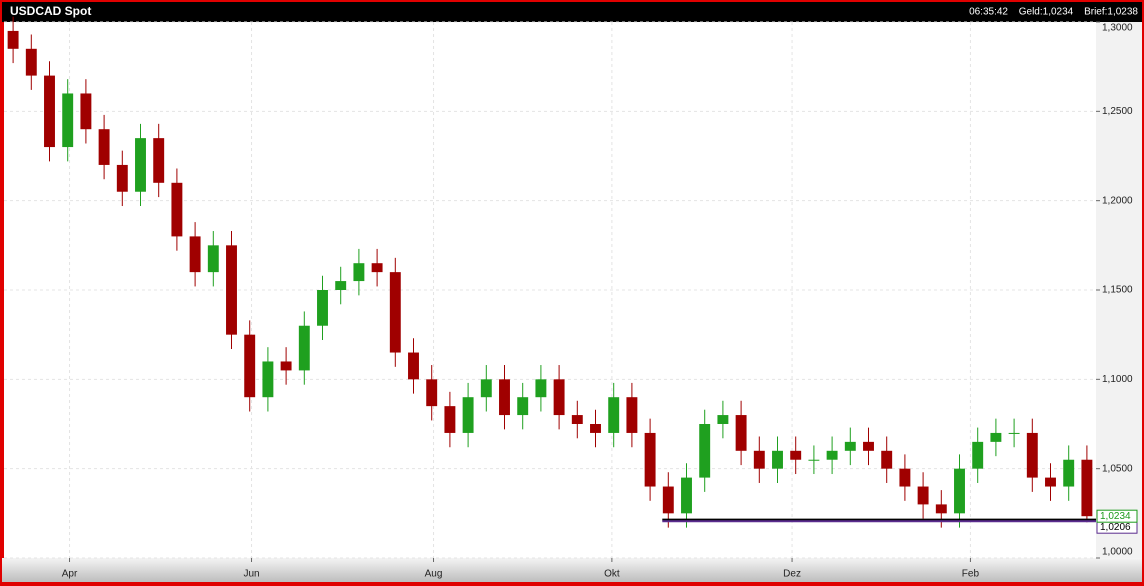 This screenshot has height=586, width=1144. I want to click on y-tick-label: 1,0500, so click(1117, 468).